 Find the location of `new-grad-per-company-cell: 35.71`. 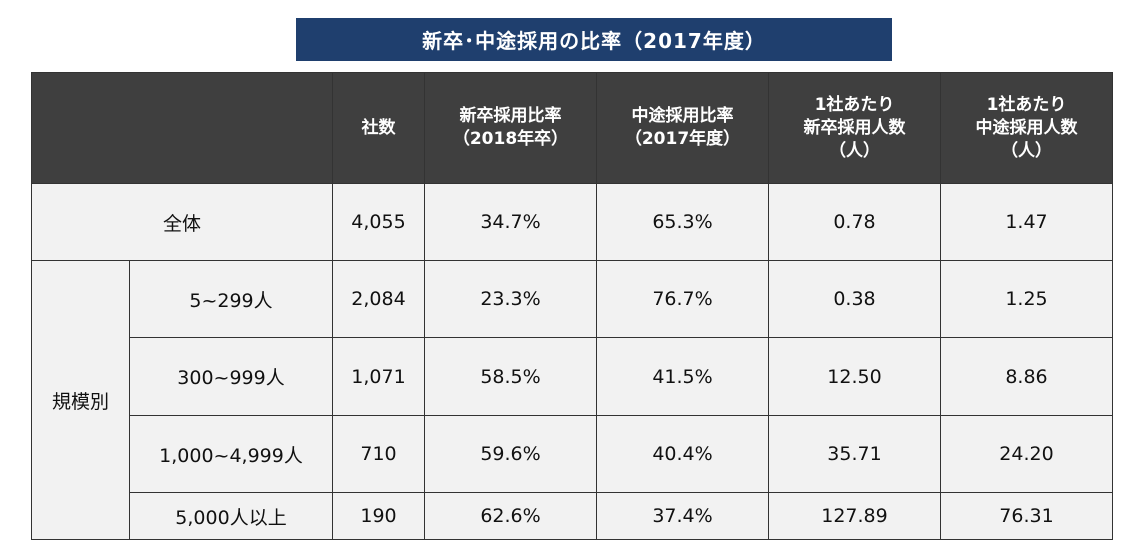

new-grad-per-company-cell: 35.71 is located at coordinates (854, 454).